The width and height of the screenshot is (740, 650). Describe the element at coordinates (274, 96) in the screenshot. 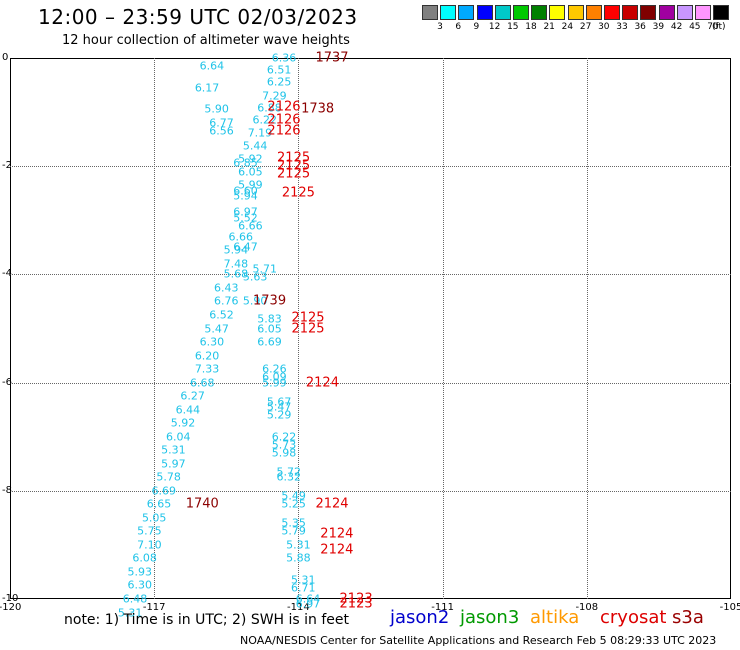

I see `swh-value: 7.29` at that location.